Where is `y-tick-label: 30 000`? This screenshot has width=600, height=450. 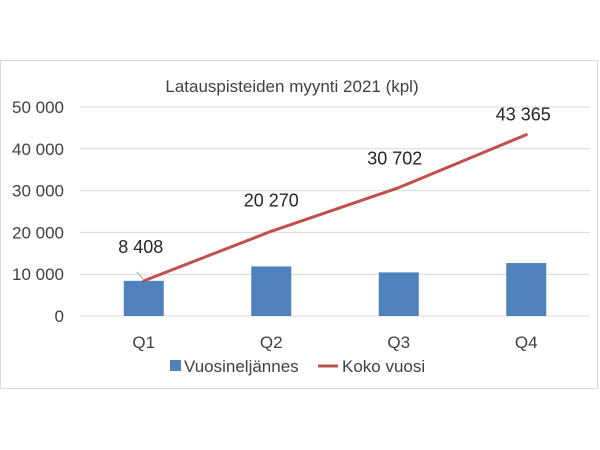 y-tick-label: 30 000 is located at coordinates (38, 191).